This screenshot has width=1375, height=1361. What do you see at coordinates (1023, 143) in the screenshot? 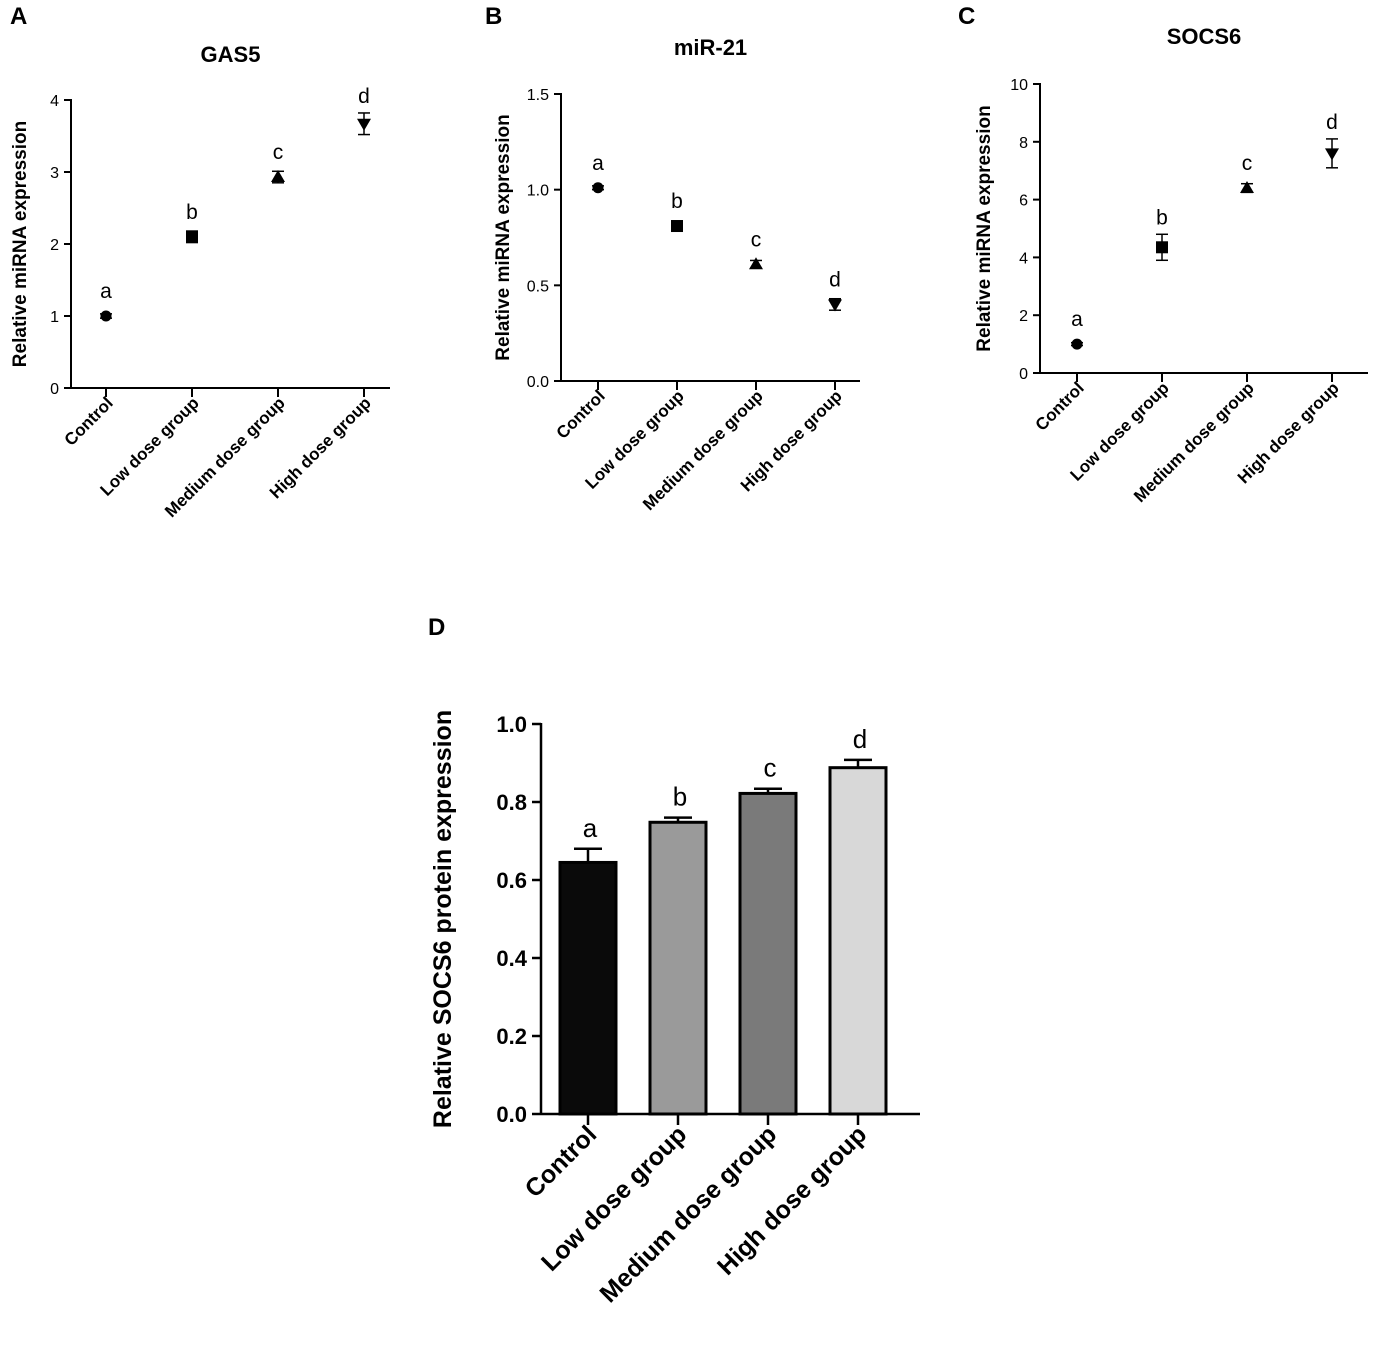
I see `y-tick-label: 8` at bounding box center [1023, 143].